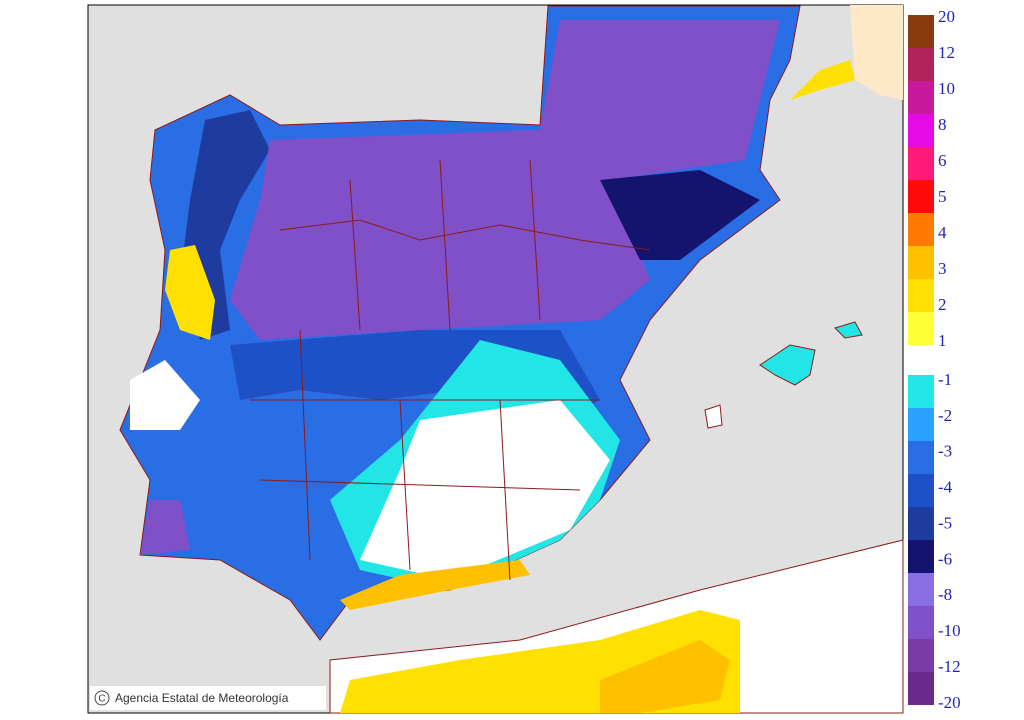  Describe the element at coordinates (945, 487) in the screenshot. I see `legend-label: -4` at that location.